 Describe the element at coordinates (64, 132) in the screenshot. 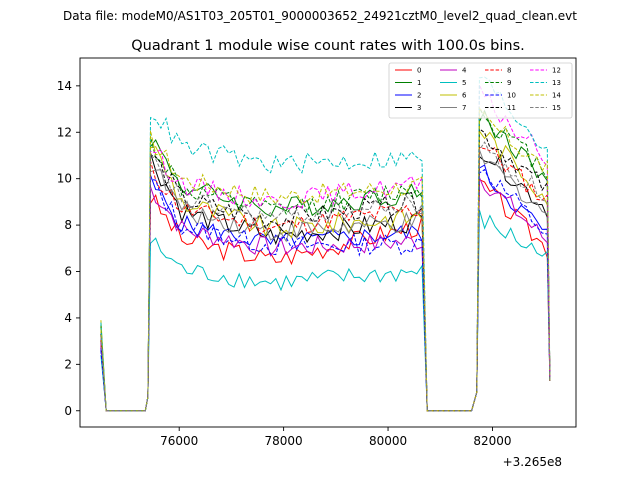

I see `y-tick-label: 12` at that location.